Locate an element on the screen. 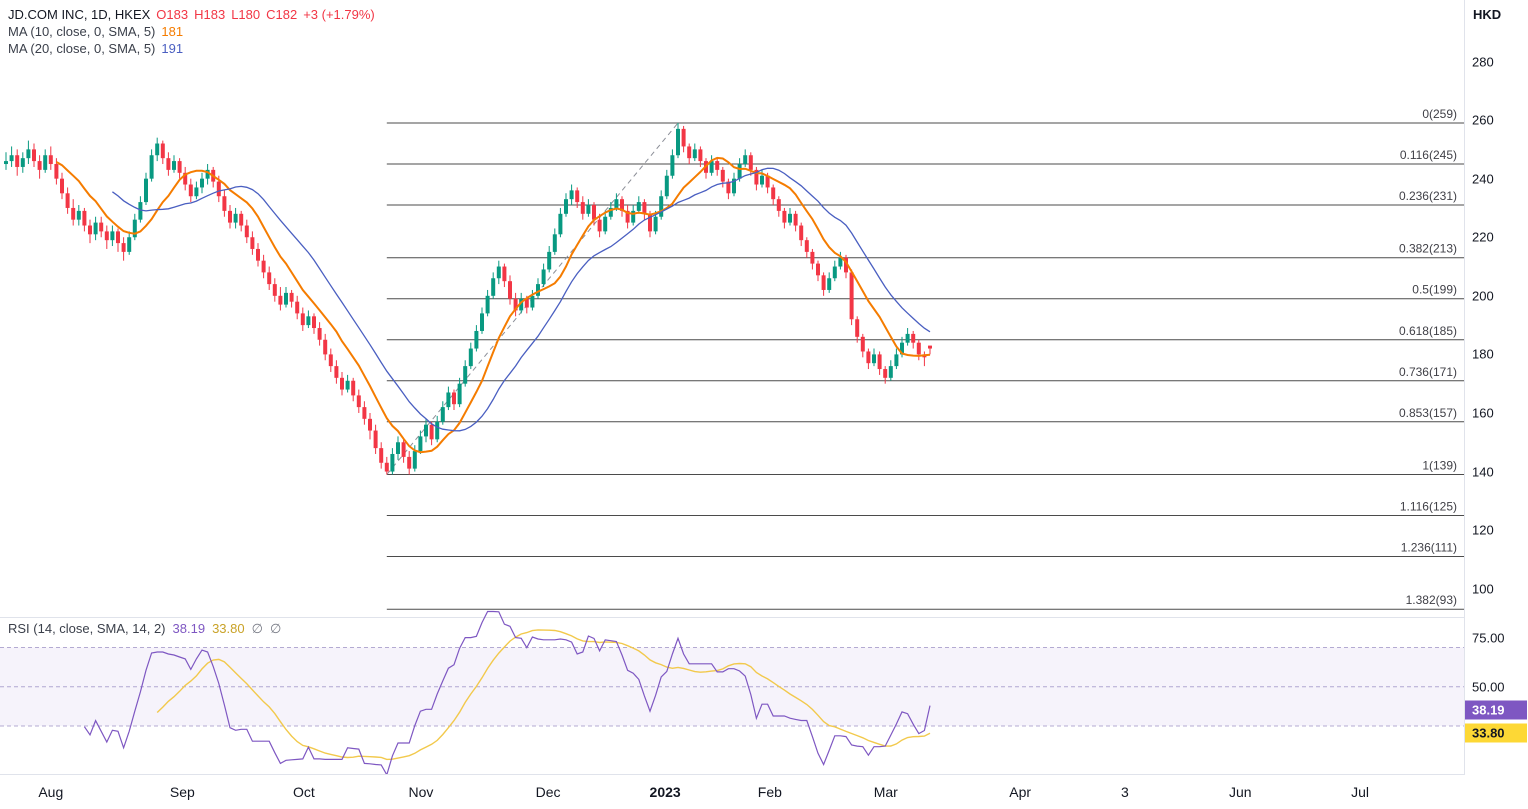 The height and width of the screenshot is (809, 1528). rsi-value-badge: 38.19 is located at coordinates (1496, 710).